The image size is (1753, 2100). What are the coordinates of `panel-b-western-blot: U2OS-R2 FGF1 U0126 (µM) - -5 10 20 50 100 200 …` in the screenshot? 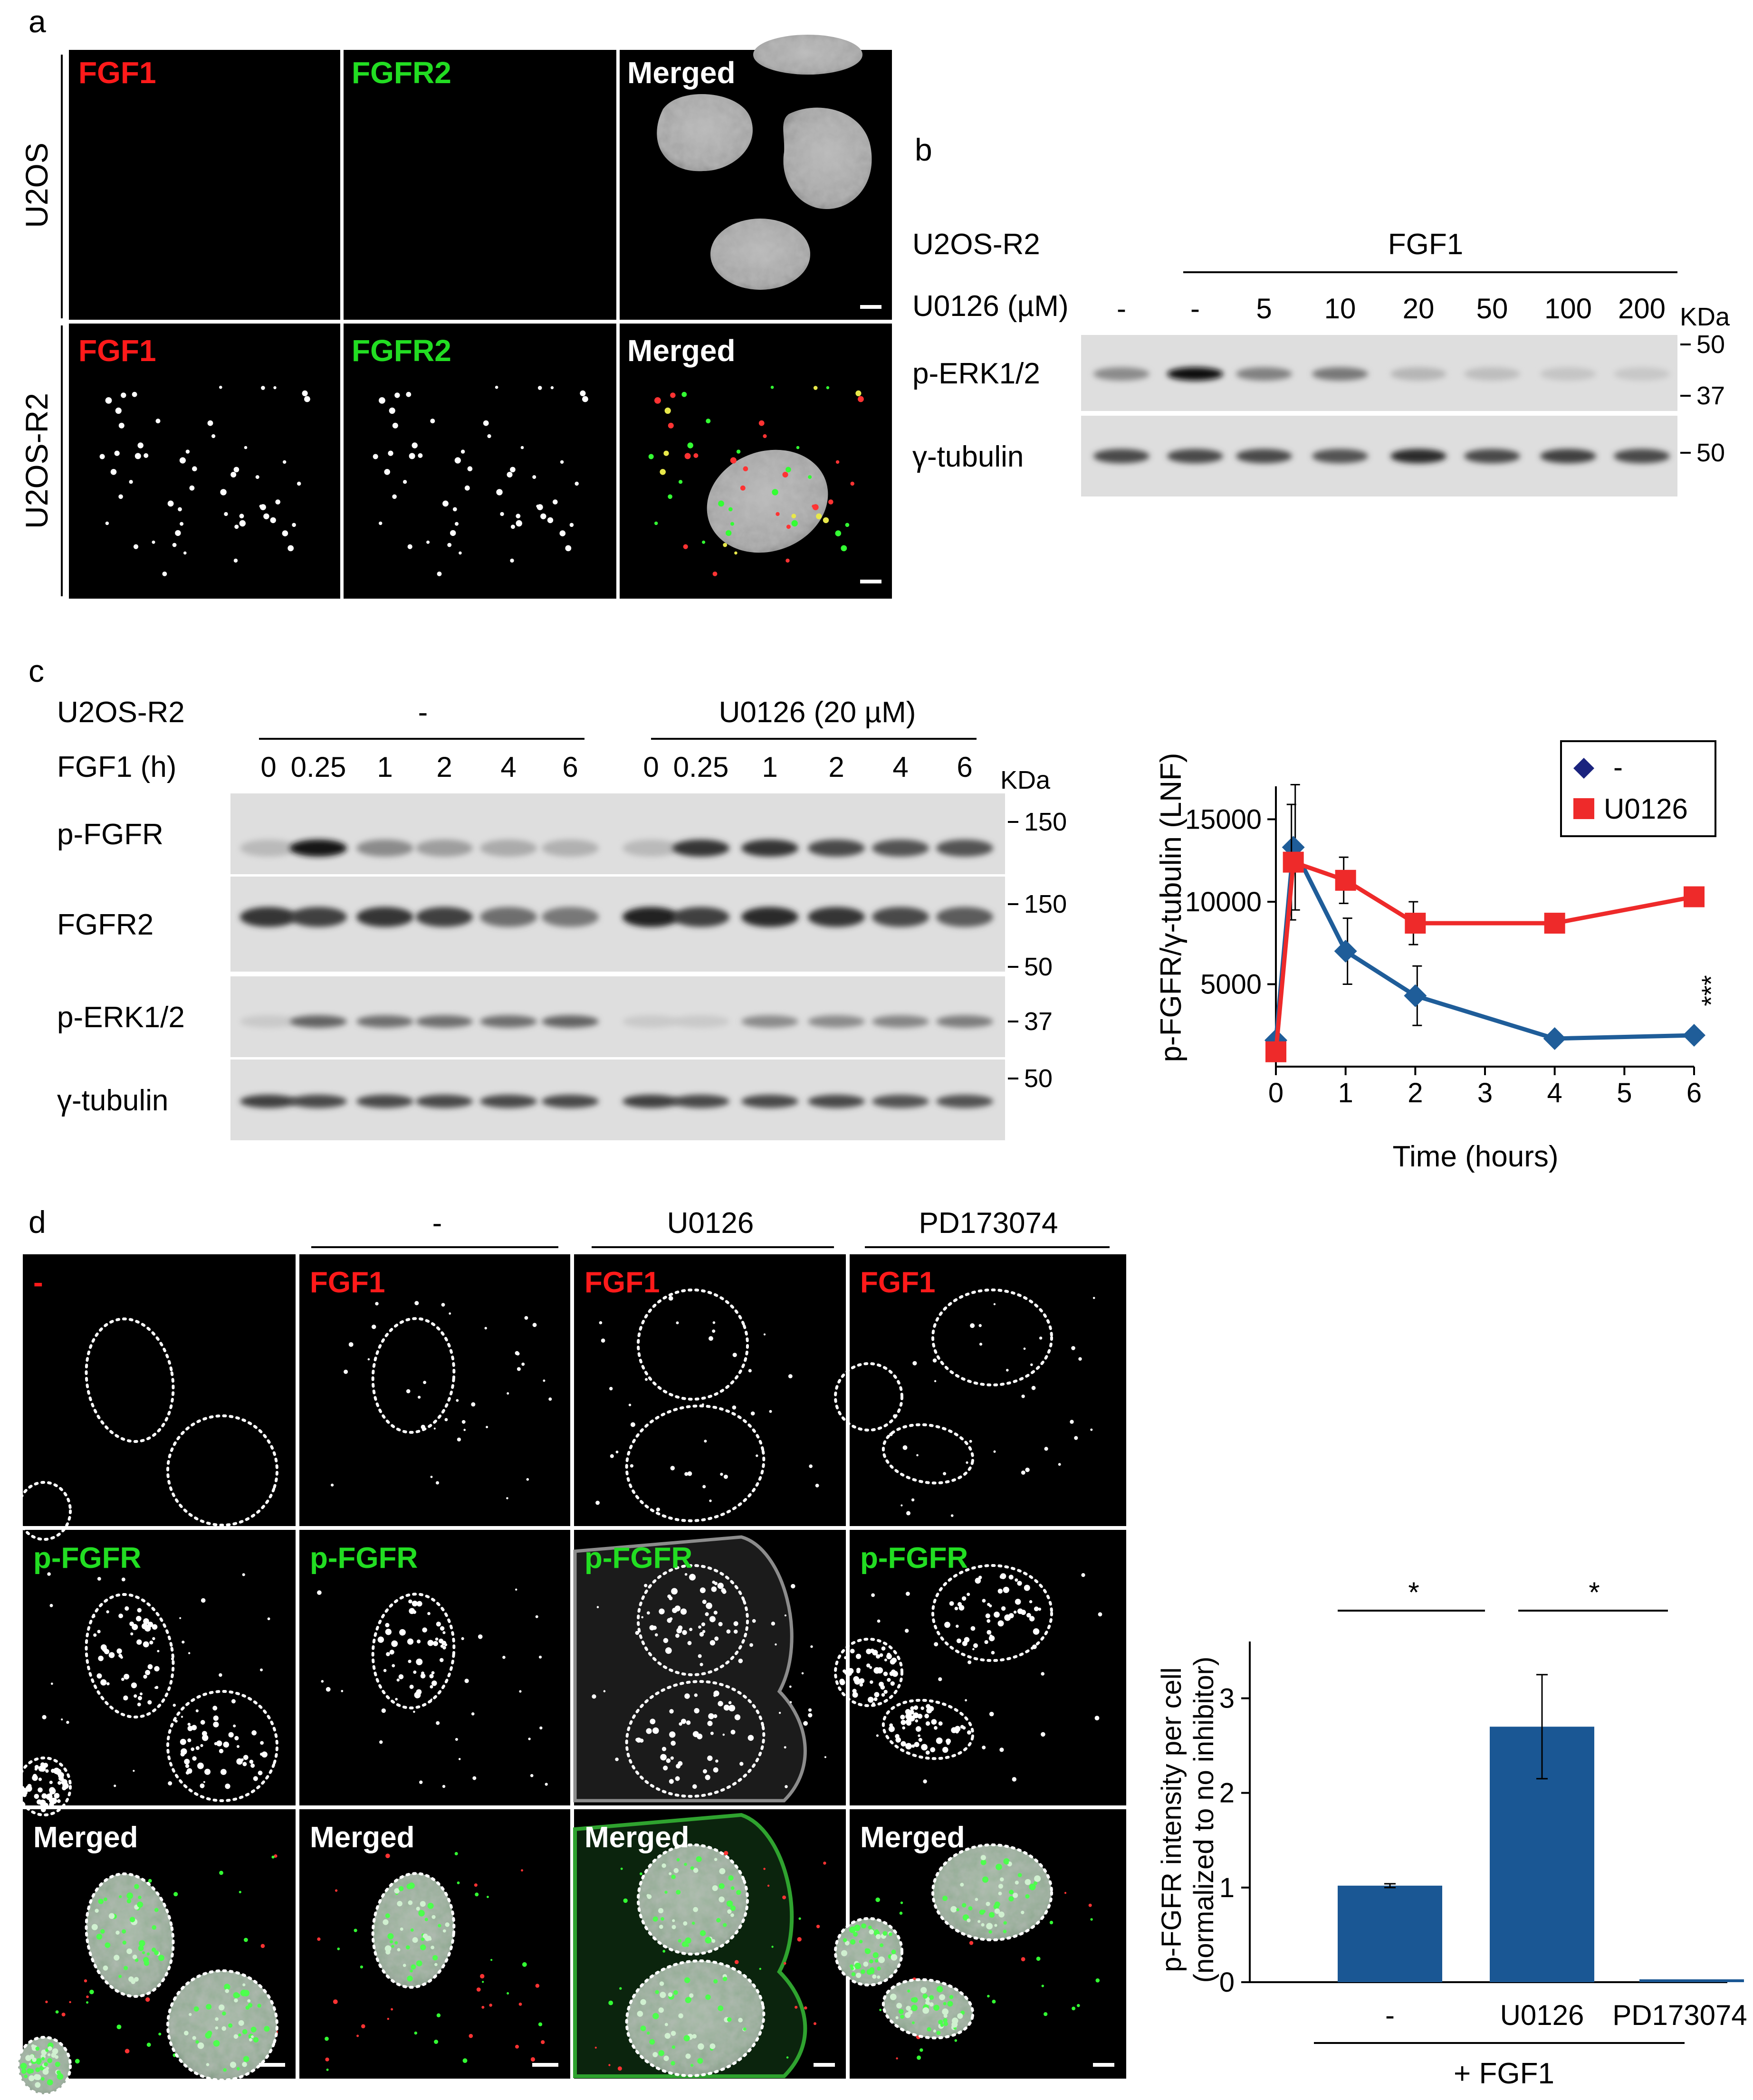 It's located at (1321, 362).